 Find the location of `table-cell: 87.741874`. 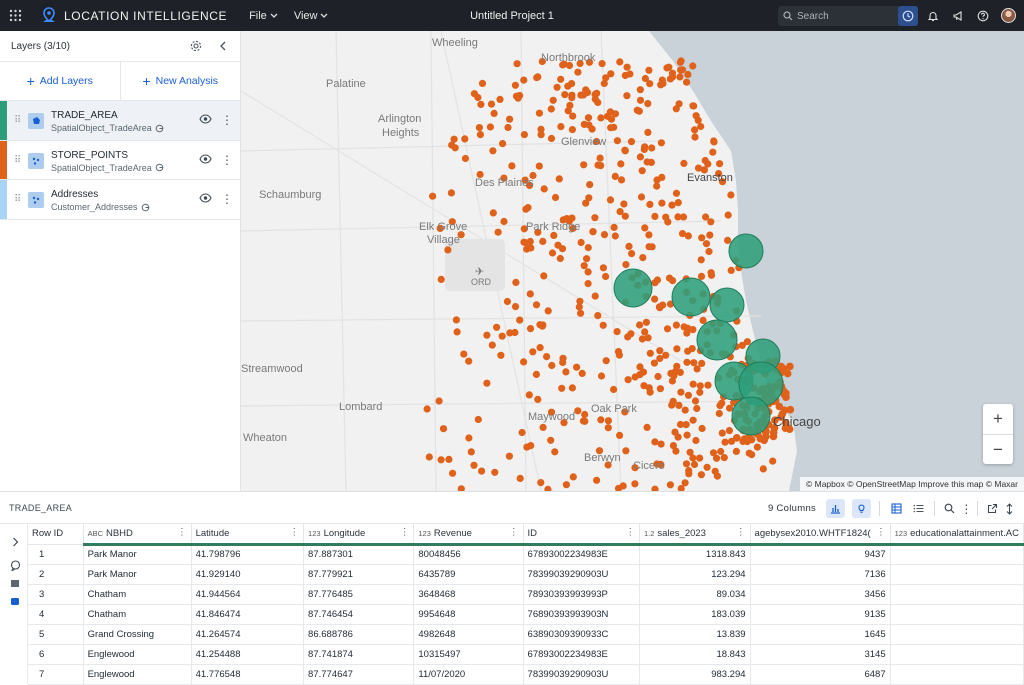

table-cell: 87.741874 is located at coordinates (359, 654).